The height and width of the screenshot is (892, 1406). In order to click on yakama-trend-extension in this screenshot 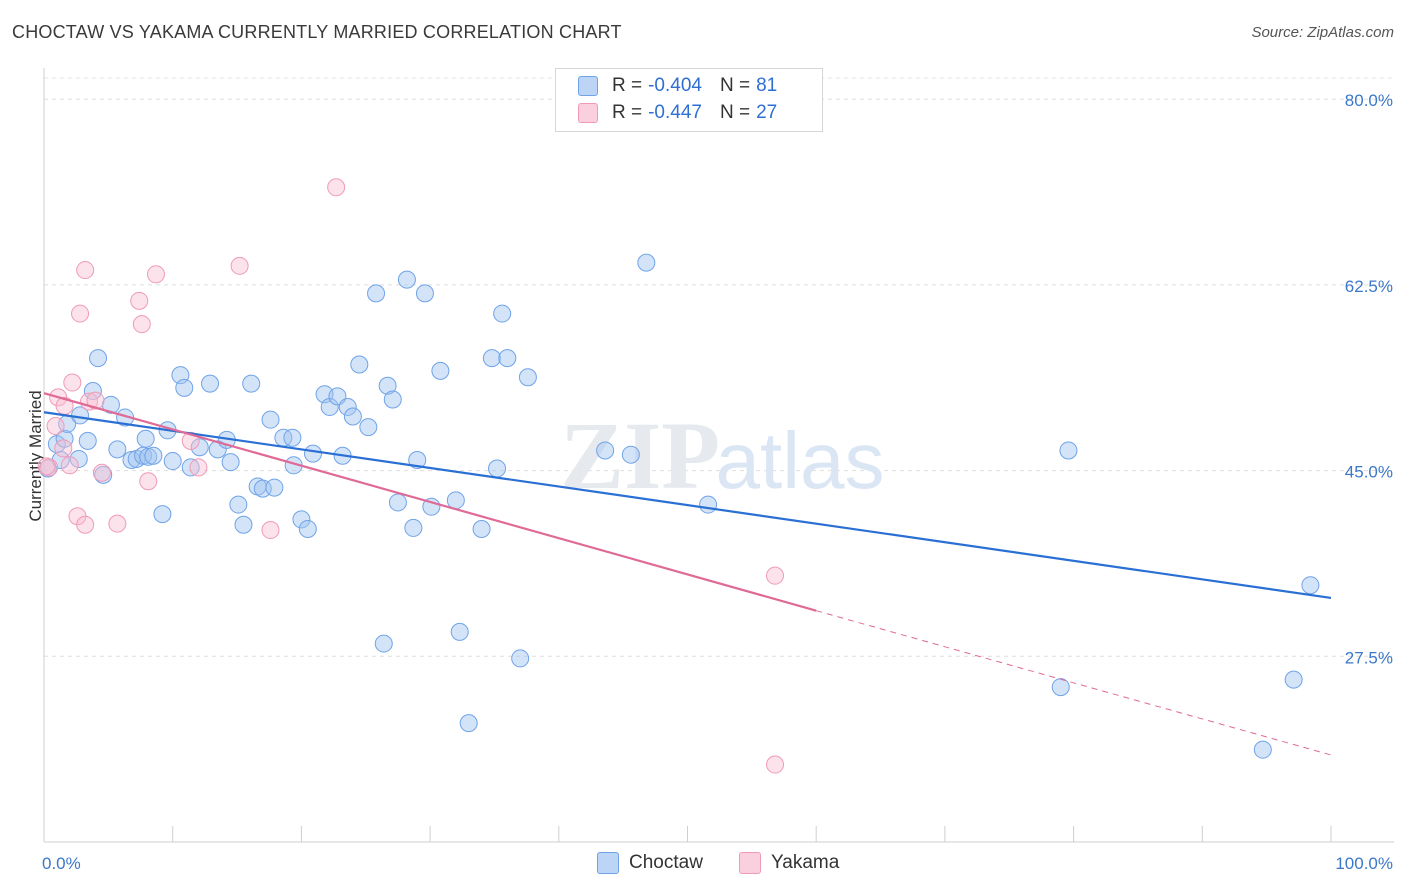, I will do `click(1074, 683)`.